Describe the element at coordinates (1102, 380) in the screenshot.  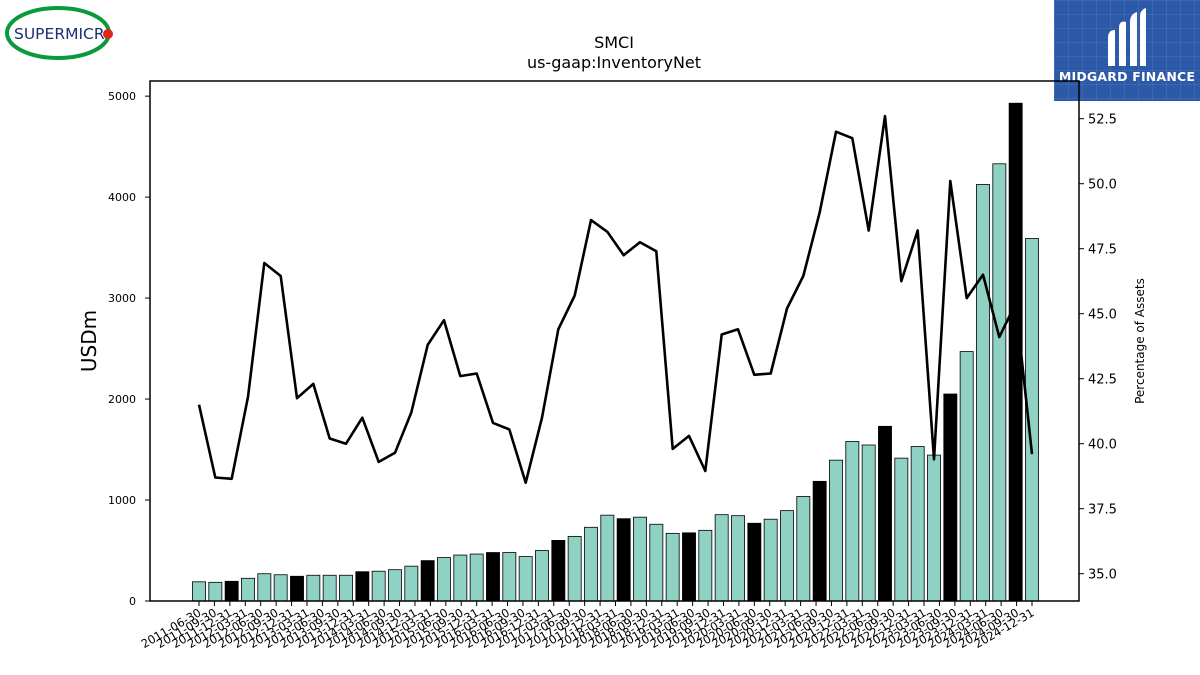
I see `y2-tick-label: 42.5` at that location.